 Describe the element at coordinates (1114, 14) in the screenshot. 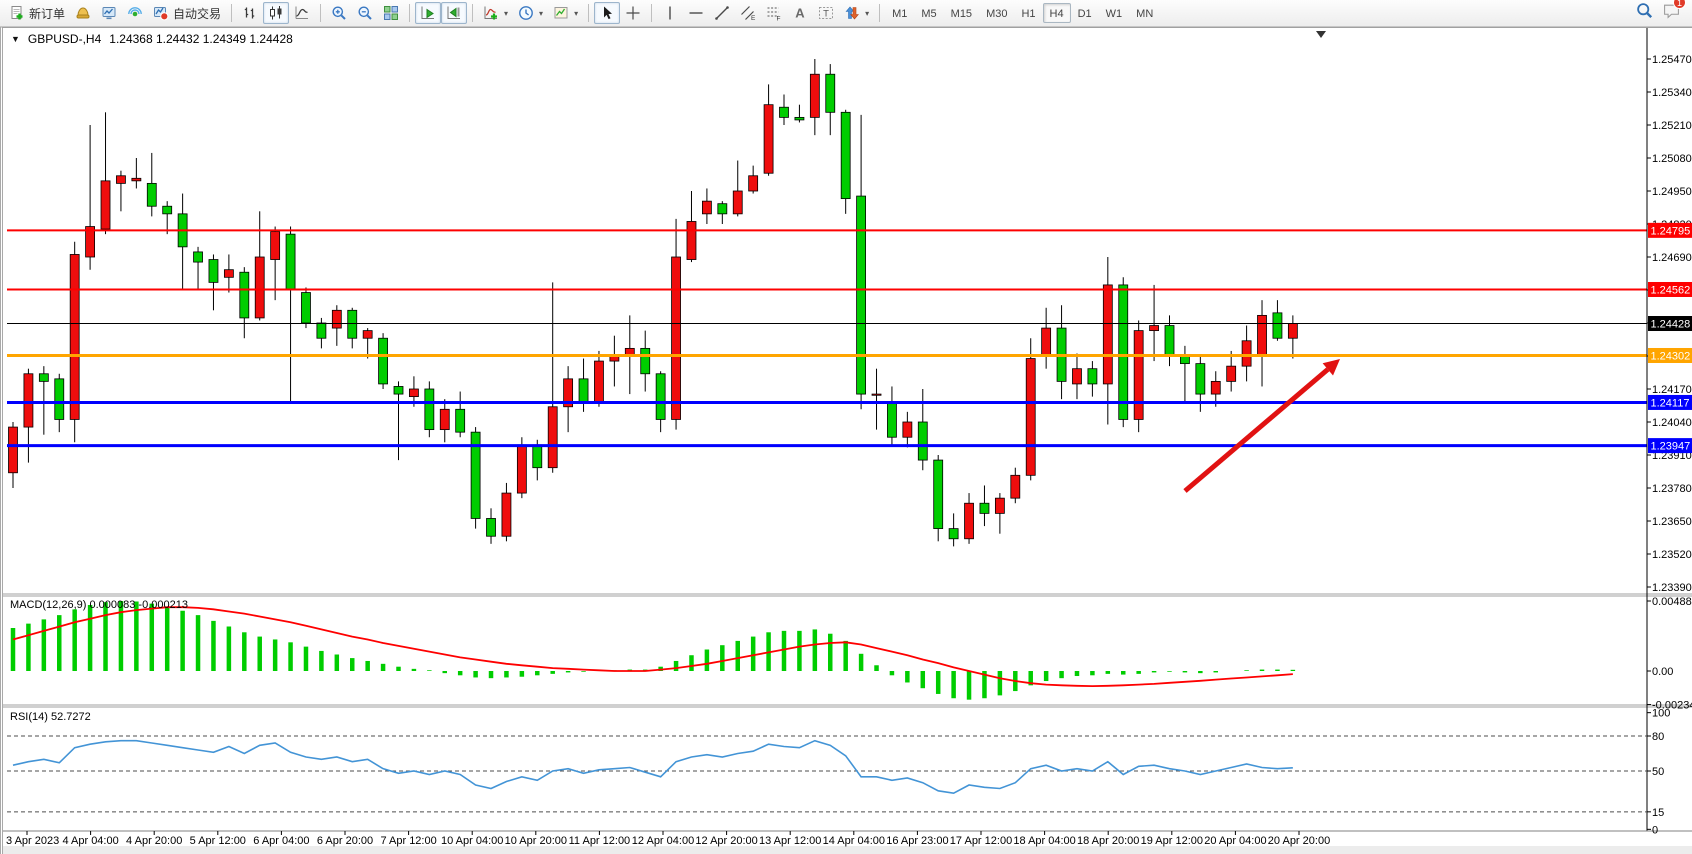

I see `timeframe-button-w1: W1` at that location.